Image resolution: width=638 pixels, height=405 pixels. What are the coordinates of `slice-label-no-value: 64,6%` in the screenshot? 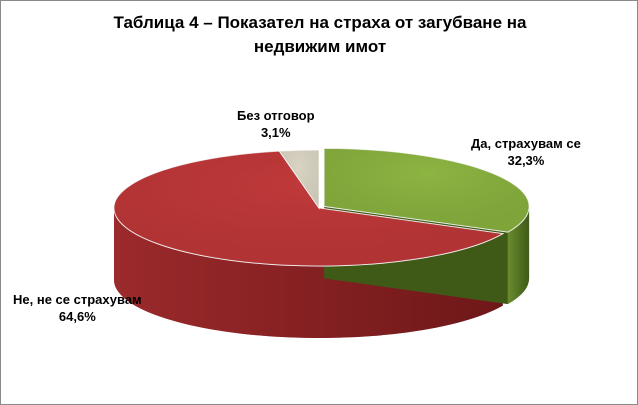 It's located at (77, 316).